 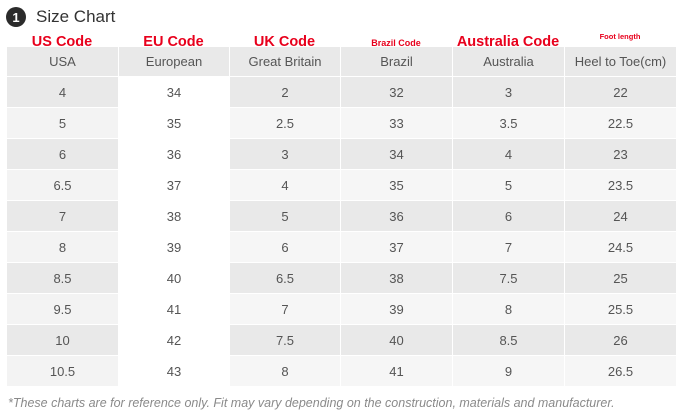 I want to click on cell-australia: 3.5, so click(x=508, y=123).